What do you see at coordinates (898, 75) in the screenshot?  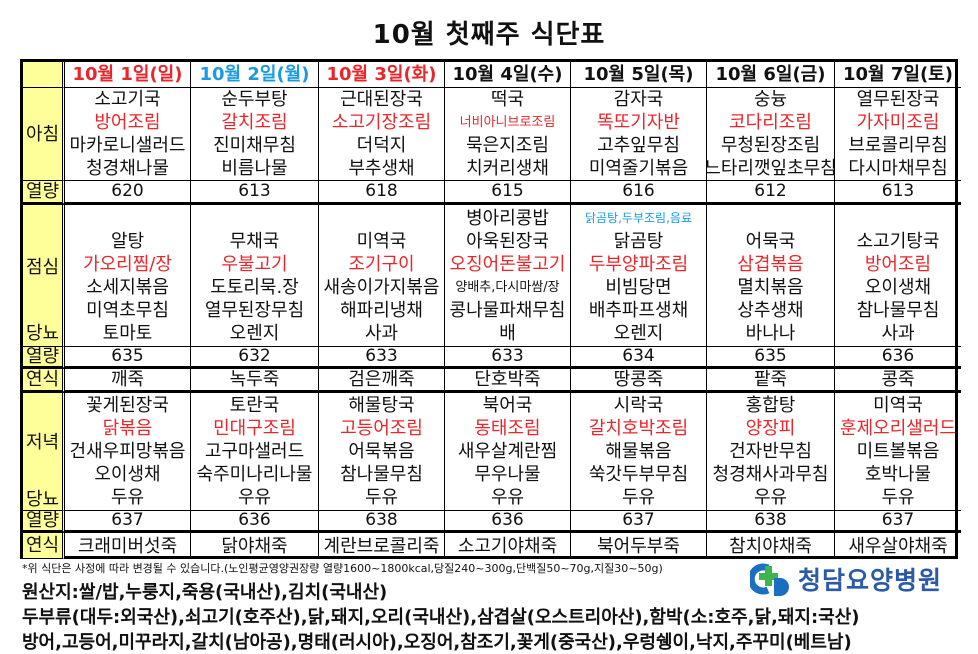 I see `day-header: 10월 7일(토)` at bounding box center [898, 75].